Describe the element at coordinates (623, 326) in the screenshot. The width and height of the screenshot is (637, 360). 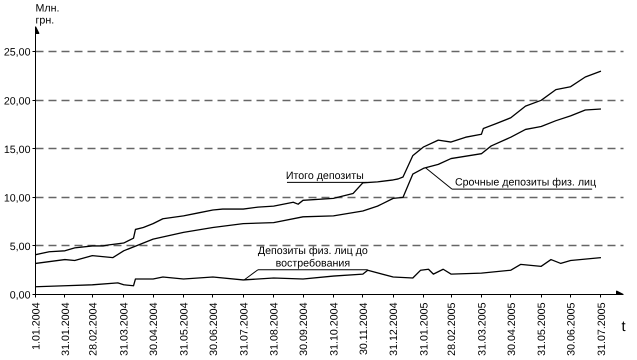
I see `x-axis-title: t` at that location.